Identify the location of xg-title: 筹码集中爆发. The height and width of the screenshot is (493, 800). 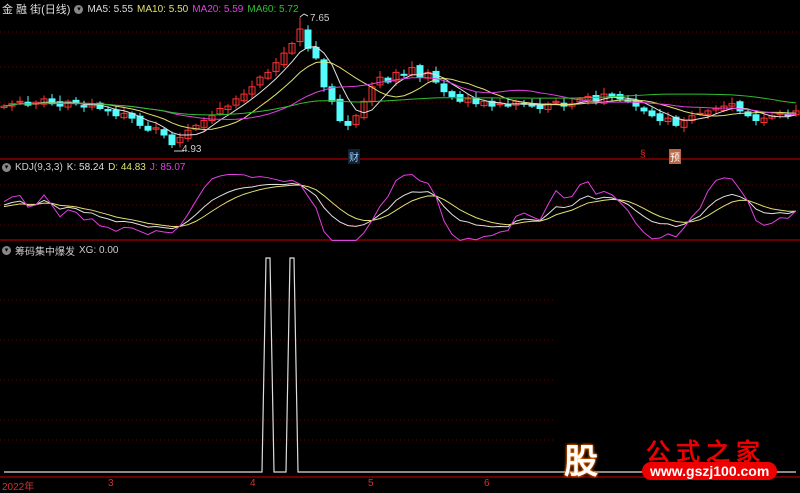
(45, 252).